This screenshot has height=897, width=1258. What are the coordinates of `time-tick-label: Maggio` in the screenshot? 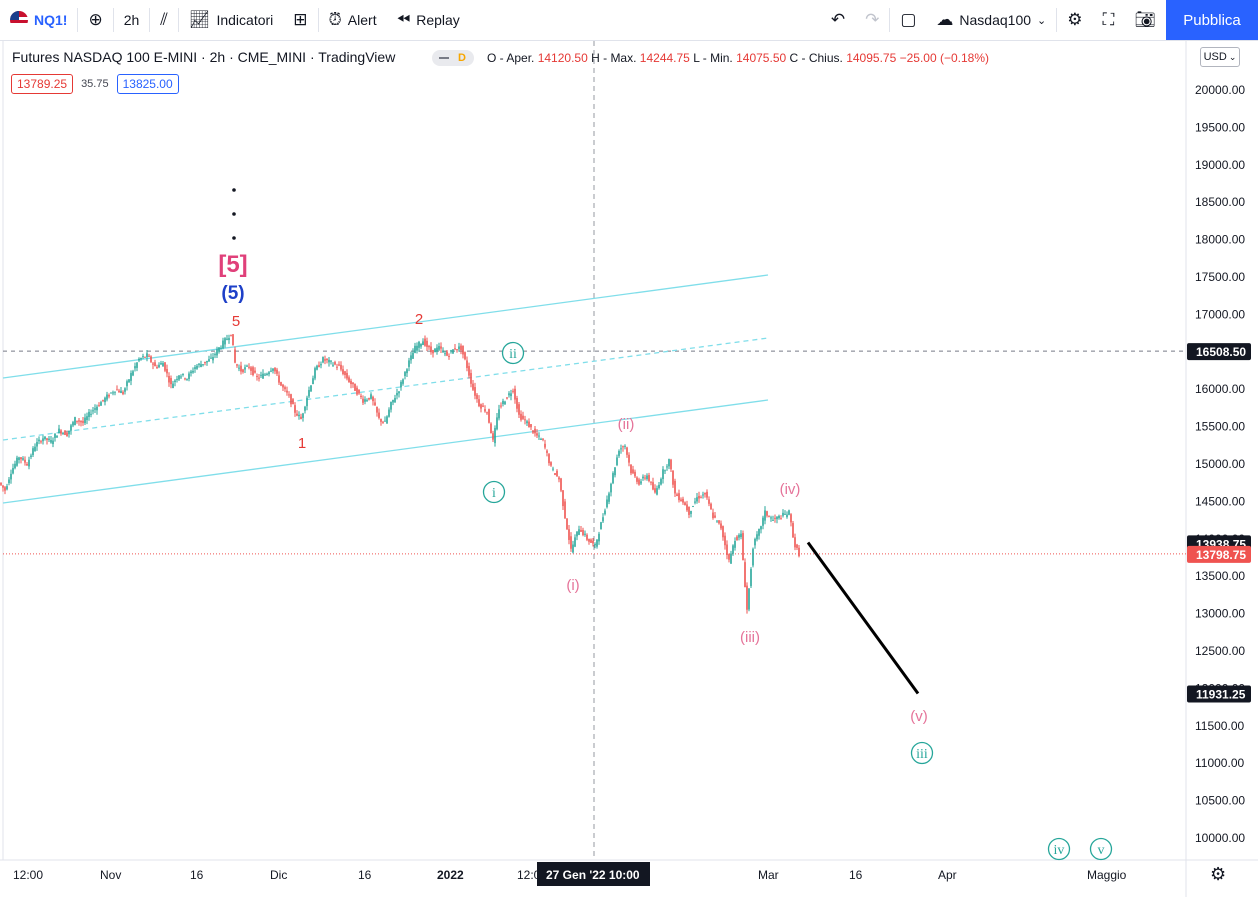 It's located at (1107, 875).